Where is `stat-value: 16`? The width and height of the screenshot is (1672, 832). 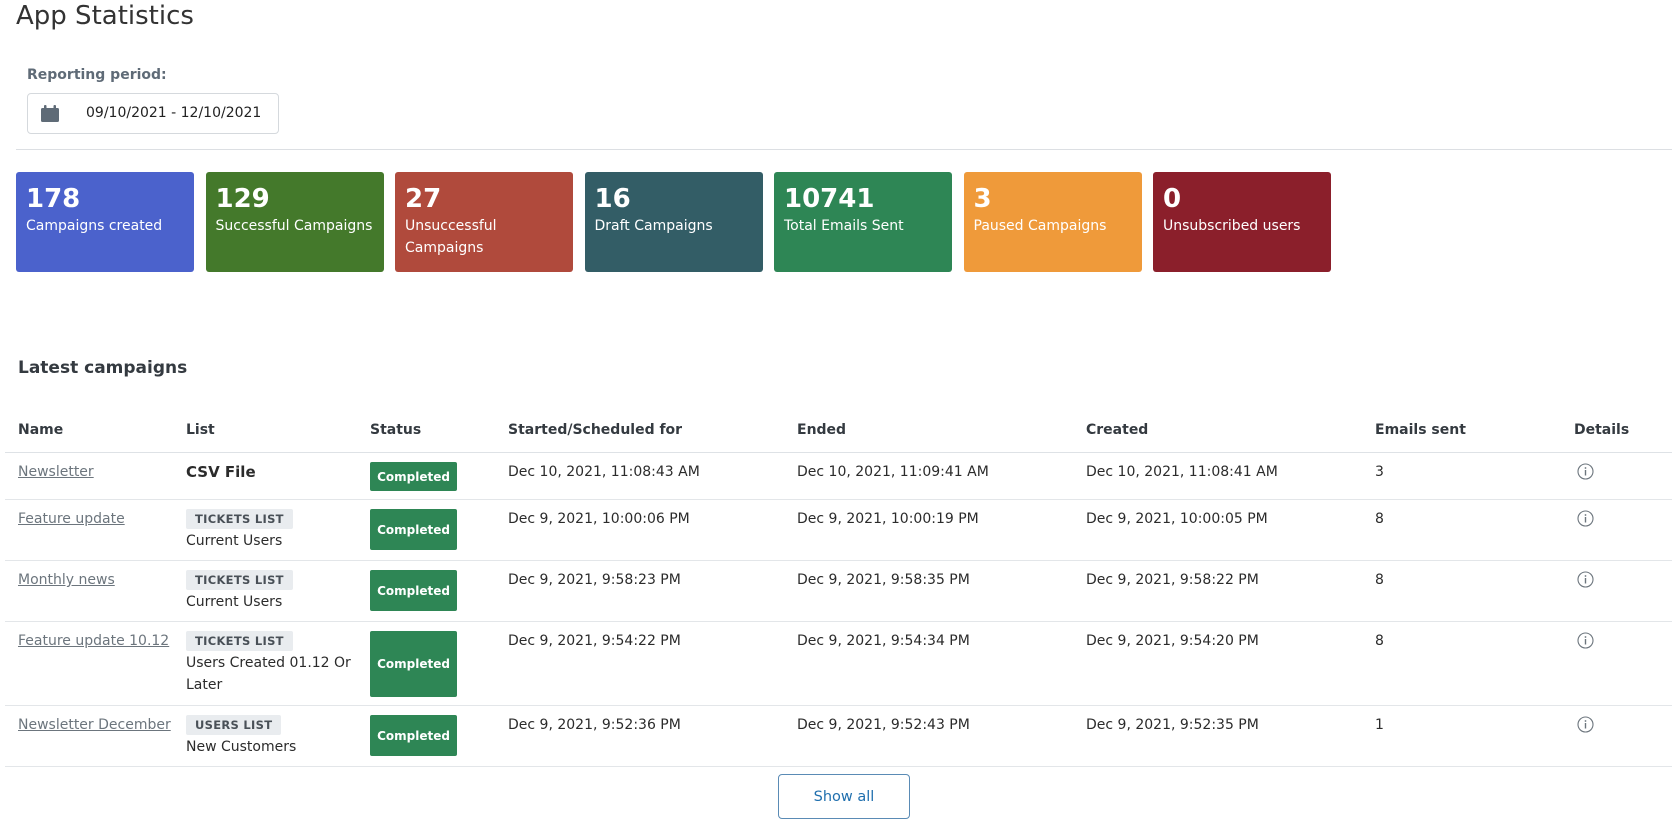 stat-value: 16 is located at coordinates (612, 199).